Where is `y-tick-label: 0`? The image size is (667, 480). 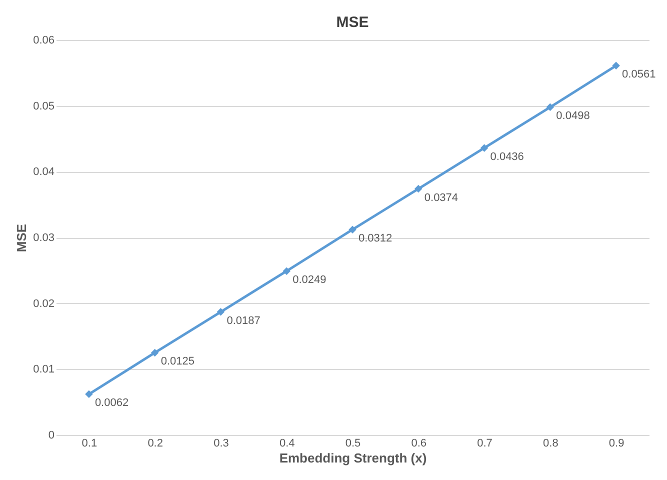 y-tick-label: 0 is located at coordinates (51, 436).